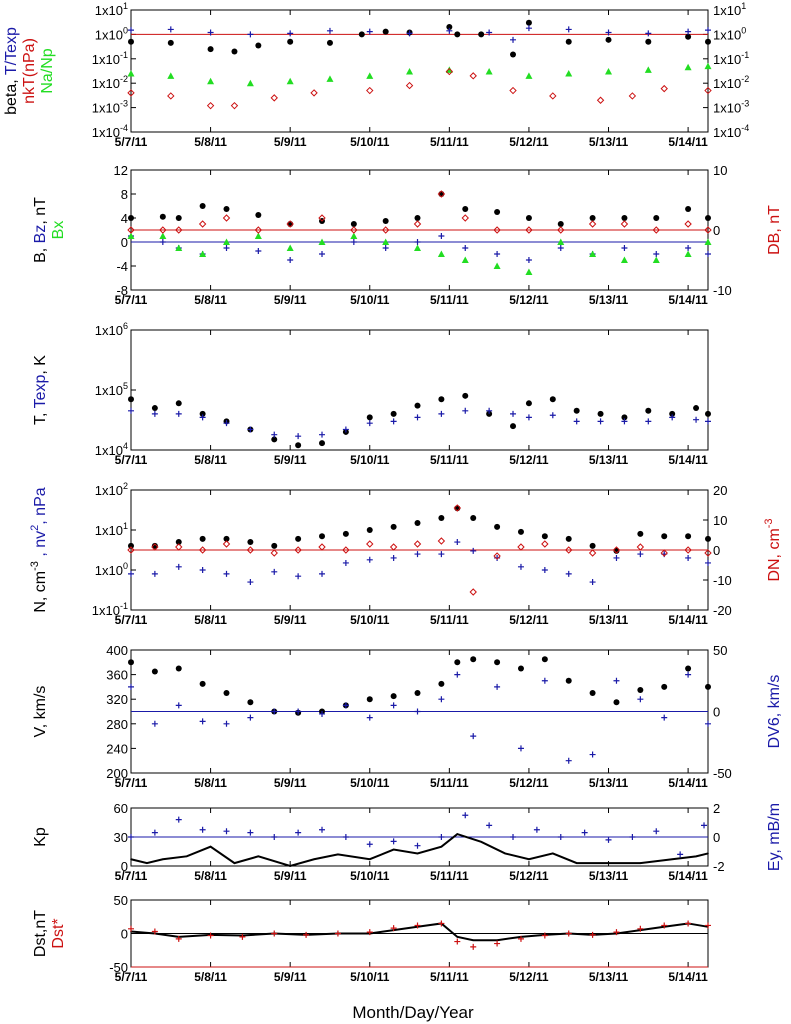  Describe the element at coordinates (731, 82) in the screenshot. I see `y-tick-label: 1x10⁻²` at that location.